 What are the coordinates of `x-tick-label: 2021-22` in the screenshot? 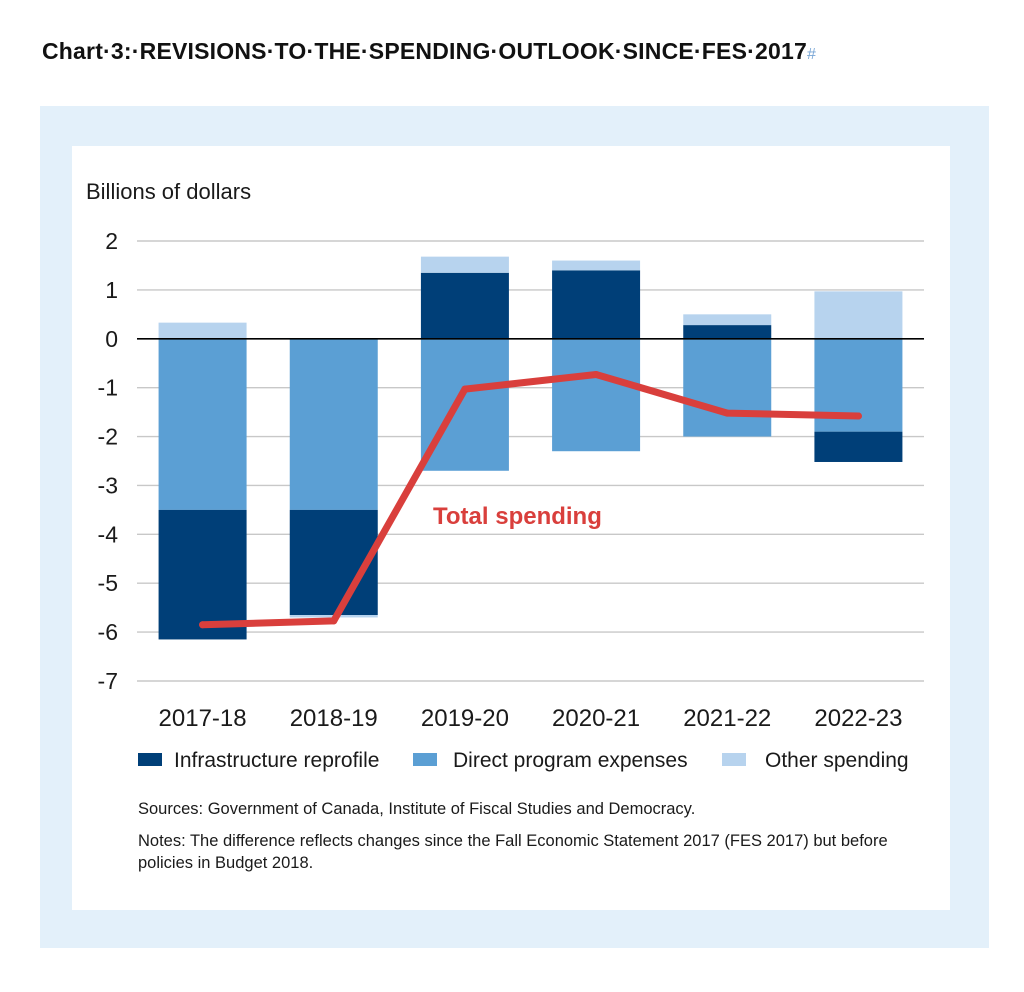 It's located at (727, 718).